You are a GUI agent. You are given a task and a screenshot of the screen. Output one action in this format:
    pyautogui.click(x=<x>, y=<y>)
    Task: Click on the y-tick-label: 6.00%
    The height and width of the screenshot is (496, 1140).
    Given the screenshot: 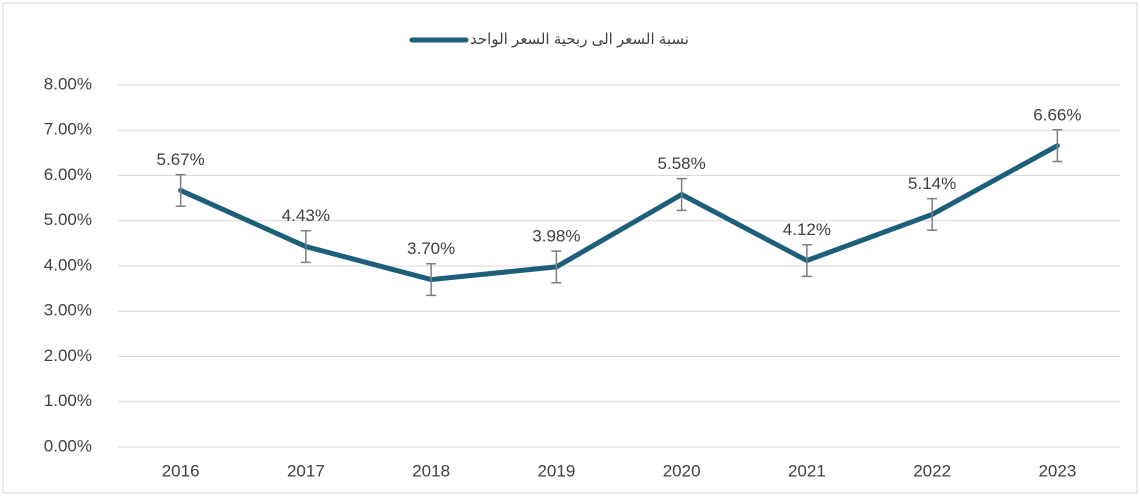 What is the action you would take?
    pyautogui.click(x=68, y=174)
    